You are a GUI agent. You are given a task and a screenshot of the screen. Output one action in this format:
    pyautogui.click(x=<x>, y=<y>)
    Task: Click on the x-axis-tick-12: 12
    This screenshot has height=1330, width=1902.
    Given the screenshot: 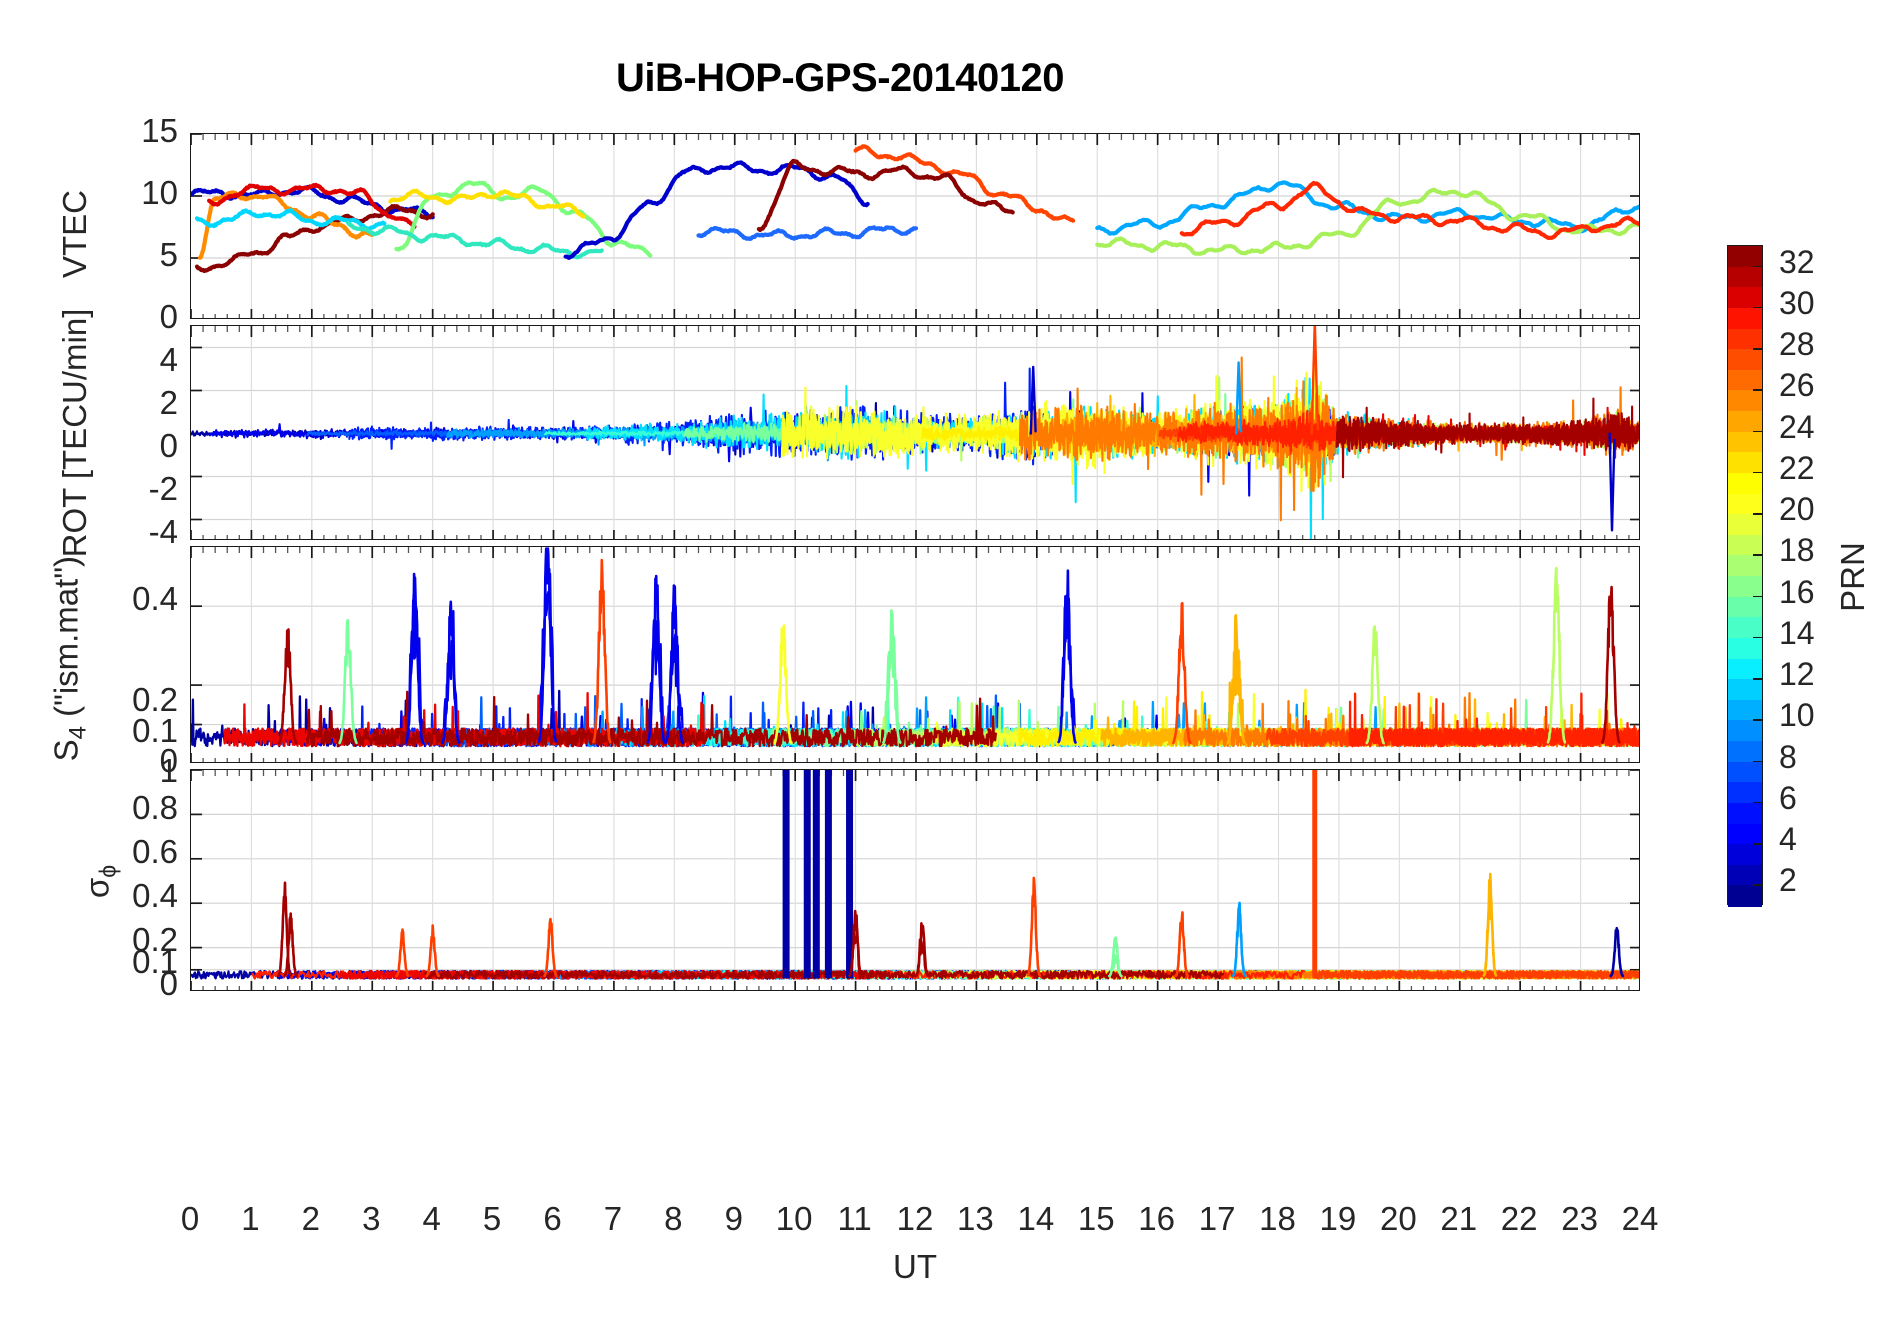 What is the action you would take?
    pyautogui.click(x=915, y=1218)
    